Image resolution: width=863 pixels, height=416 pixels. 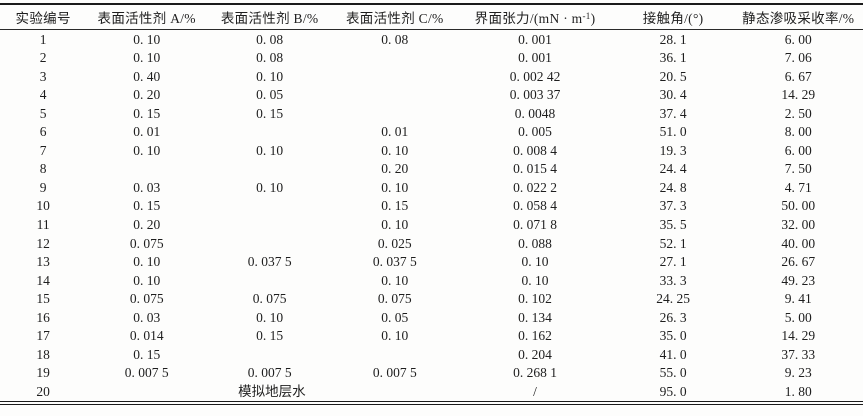 What do you see at coordinates (269, 113) in the screenshot?
I see `cell-surfactant-b: 0. 15` at bounding box center [269, 113].